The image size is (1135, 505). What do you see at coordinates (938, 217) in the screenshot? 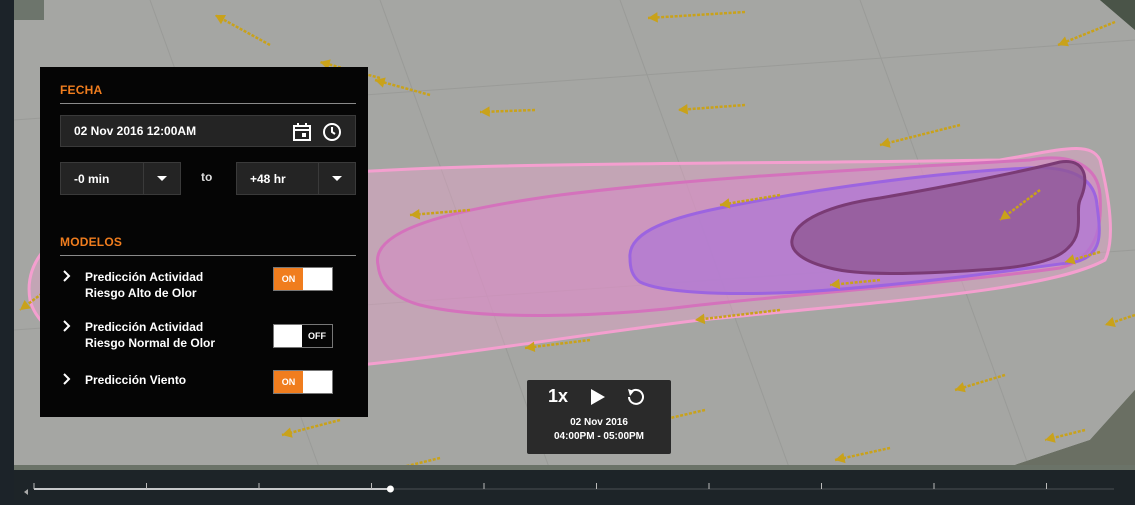
I see `plume-core` at bounding box center [938, 217].